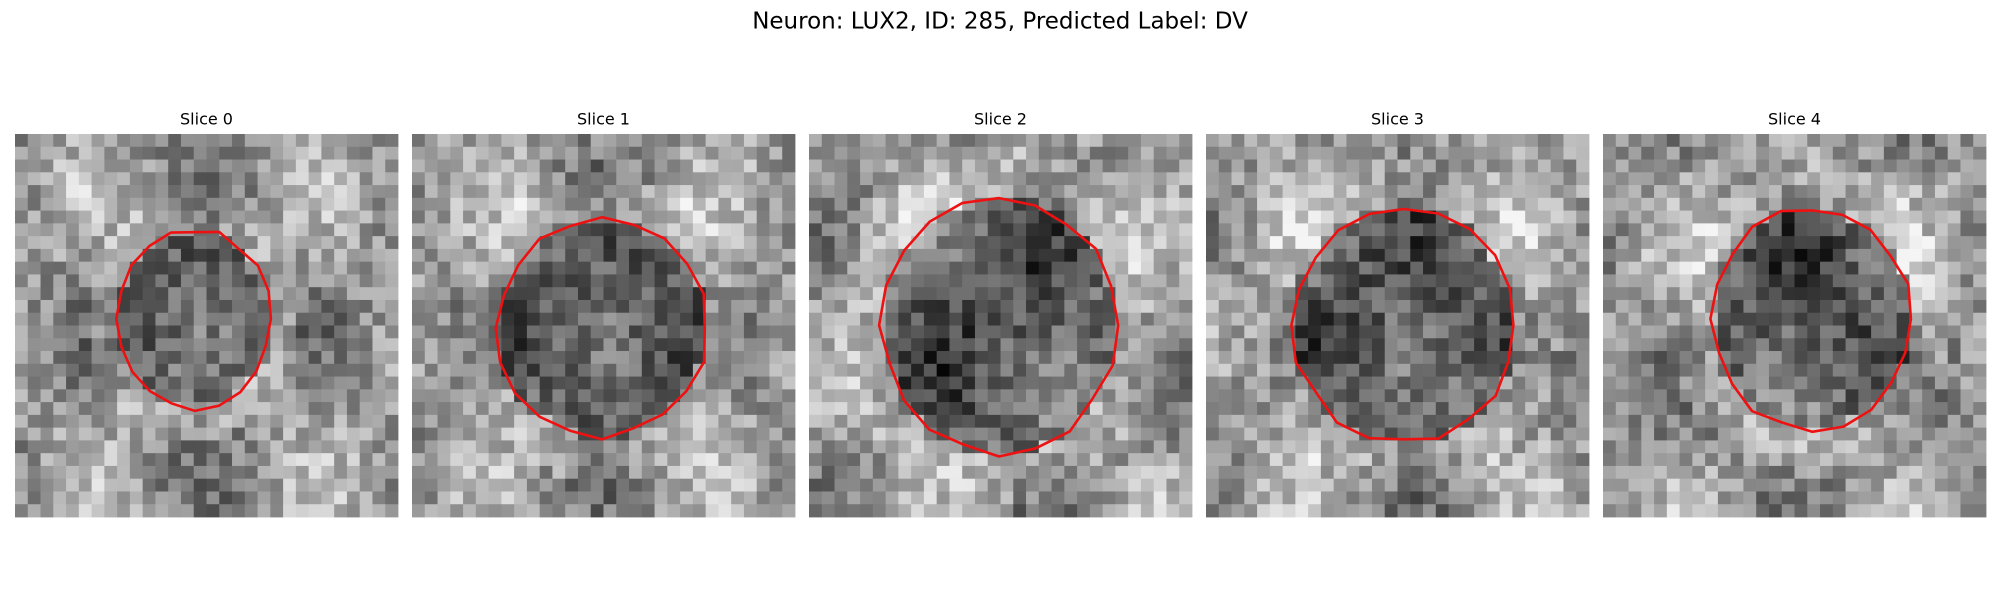 The height and width of the screenshot is (600, 2000). I want to click on panel-title: Slice 0, so click(206, 119).